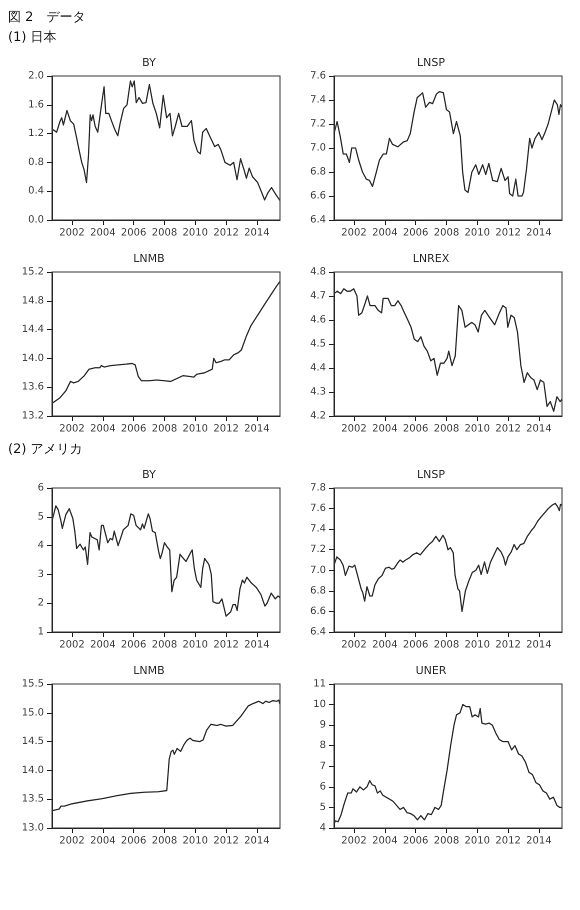 This screenshot has width=580, height=910. I want to click on y-tick-label: 3, so click(41, 574).